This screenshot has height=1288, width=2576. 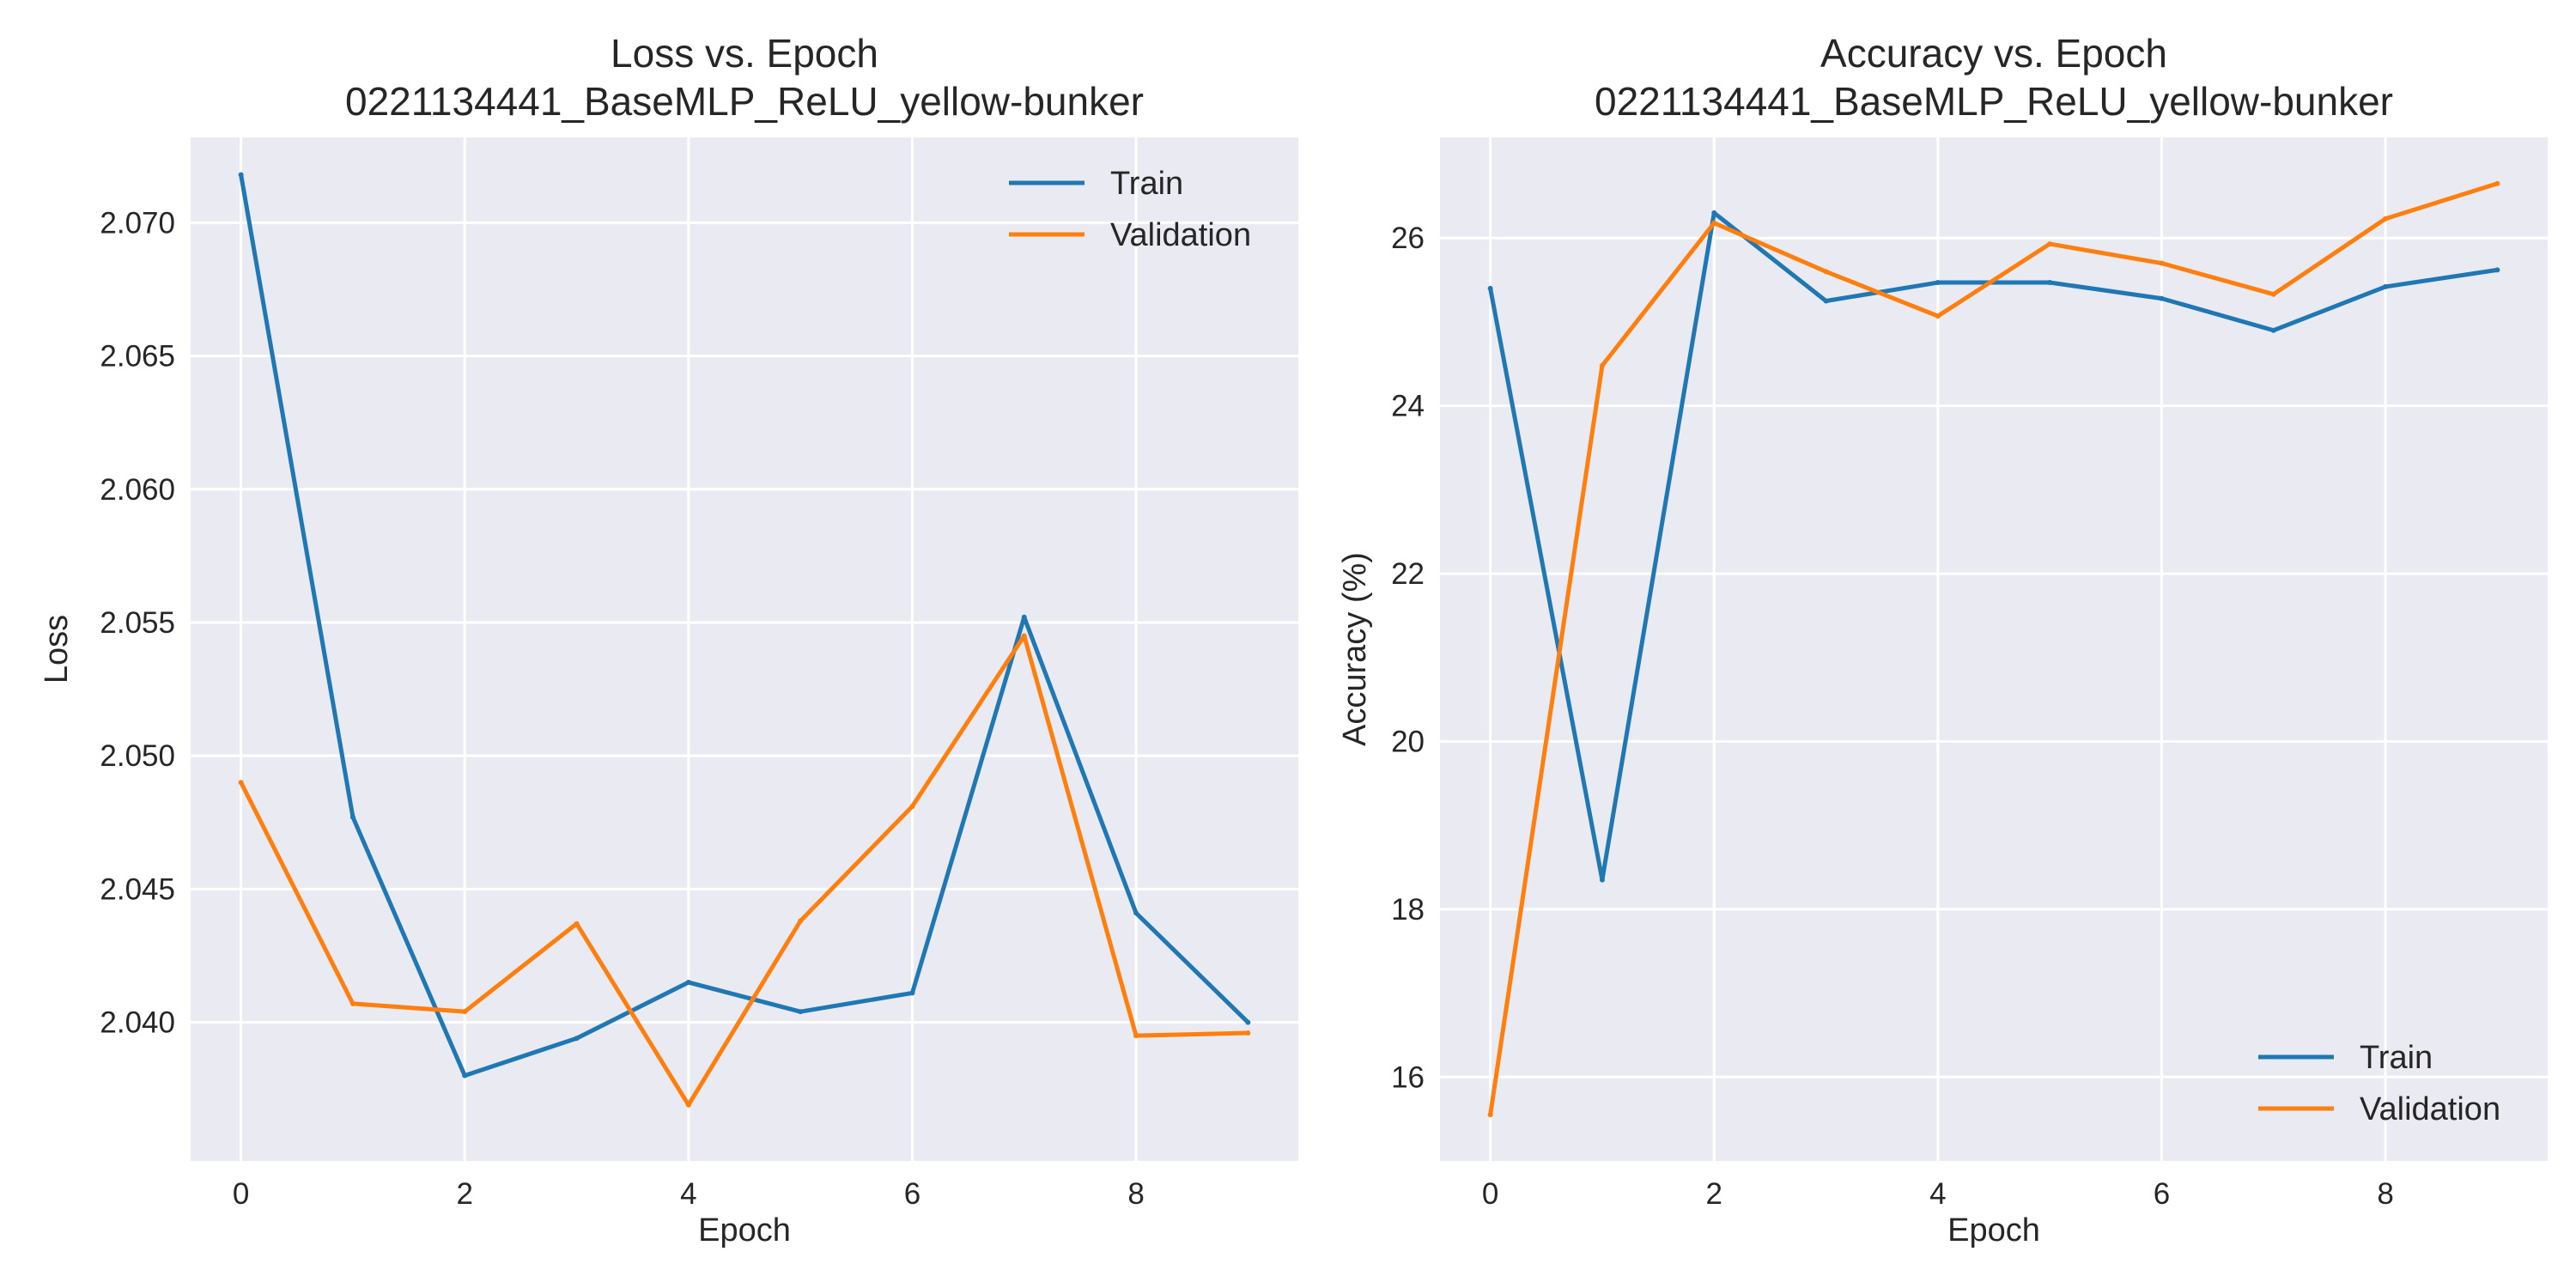 What do you see at coordinates (1938, 1194) in the screenshot?
I see `accuracy-x-tick-label: 4` at bounding box center [1938, 1194].